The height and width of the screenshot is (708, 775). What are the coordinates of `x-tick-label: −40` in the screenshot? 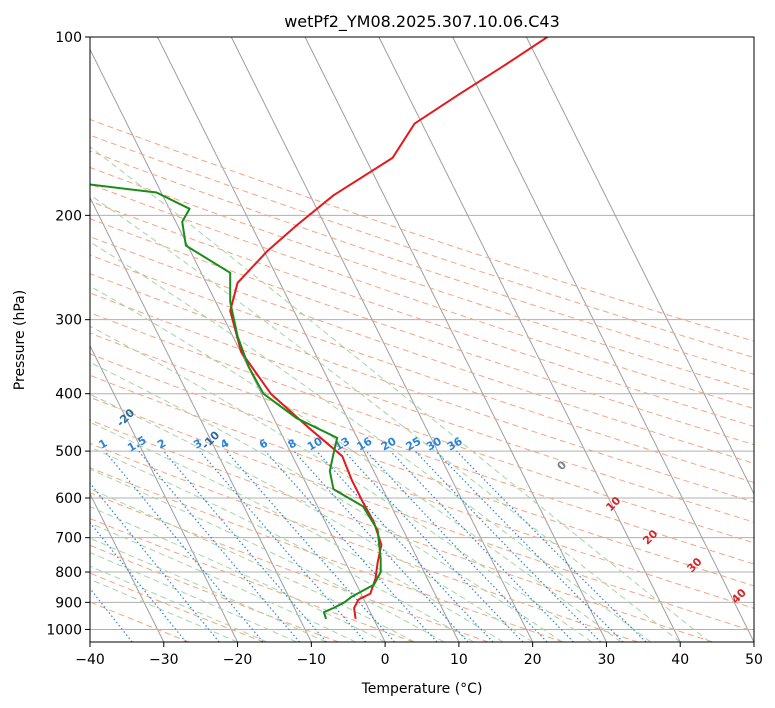 It's located at (90, 660).